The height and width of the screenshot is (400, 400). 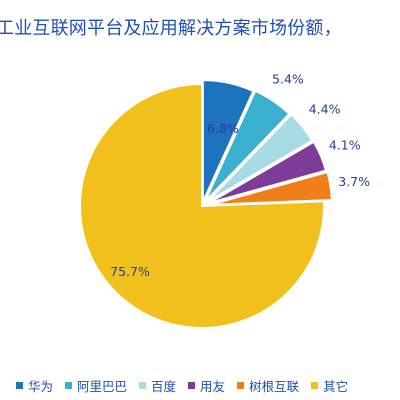 I want to click on legend-label: 阿里巴巴, so click(x=102, y=386).